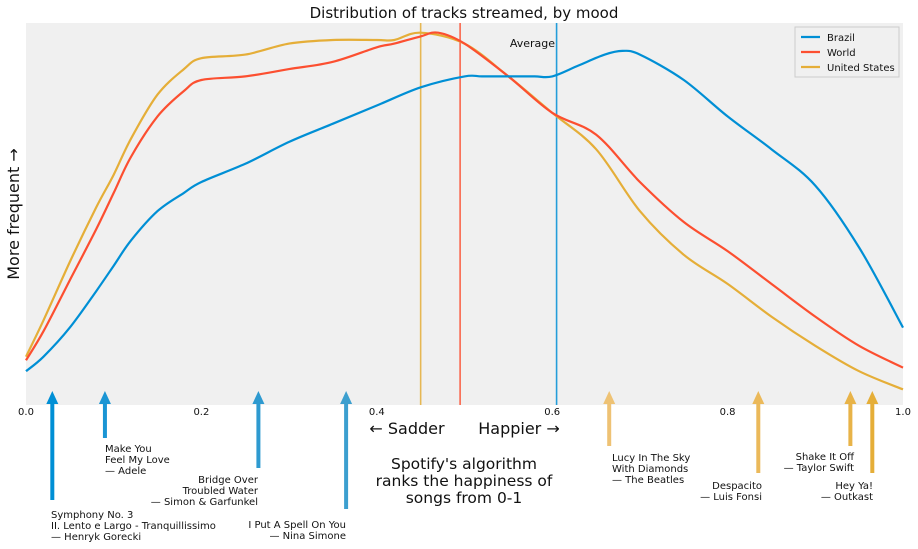 This screenshot has width=918, height=549. I want to click on legend-items: Brazil World United States, so click(848, 53).